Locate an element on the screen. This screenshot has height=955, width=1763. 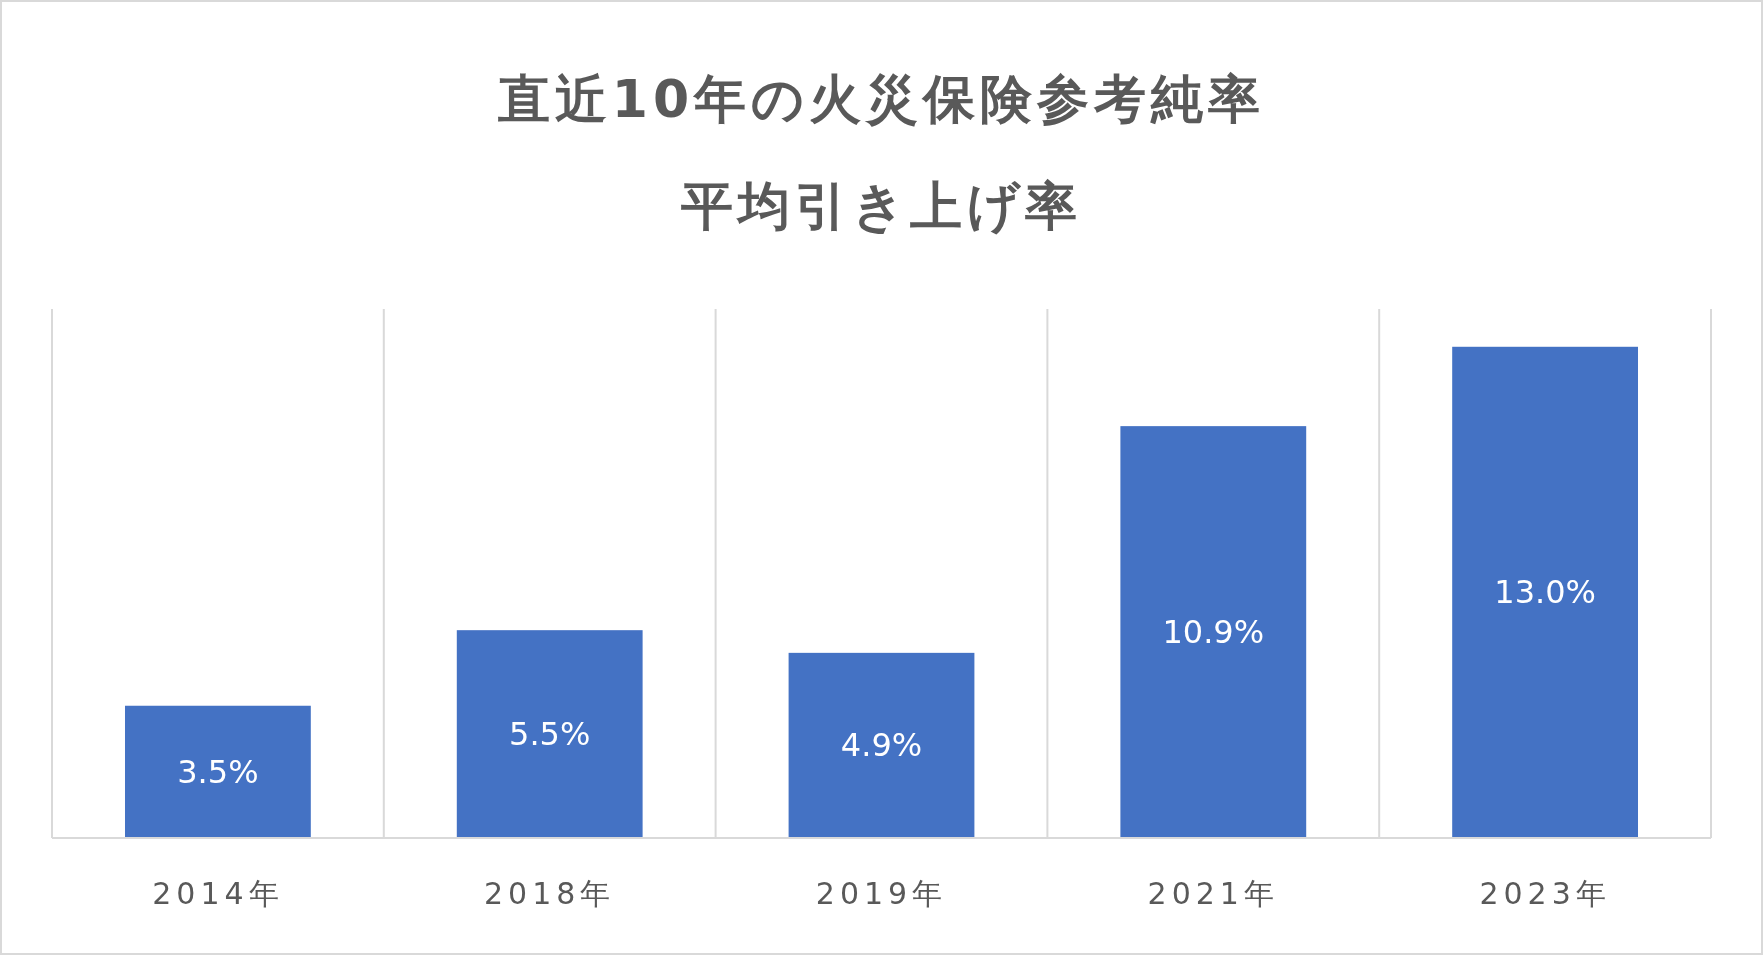
data-label: 13.0% is located at coordinates (1545, 592).